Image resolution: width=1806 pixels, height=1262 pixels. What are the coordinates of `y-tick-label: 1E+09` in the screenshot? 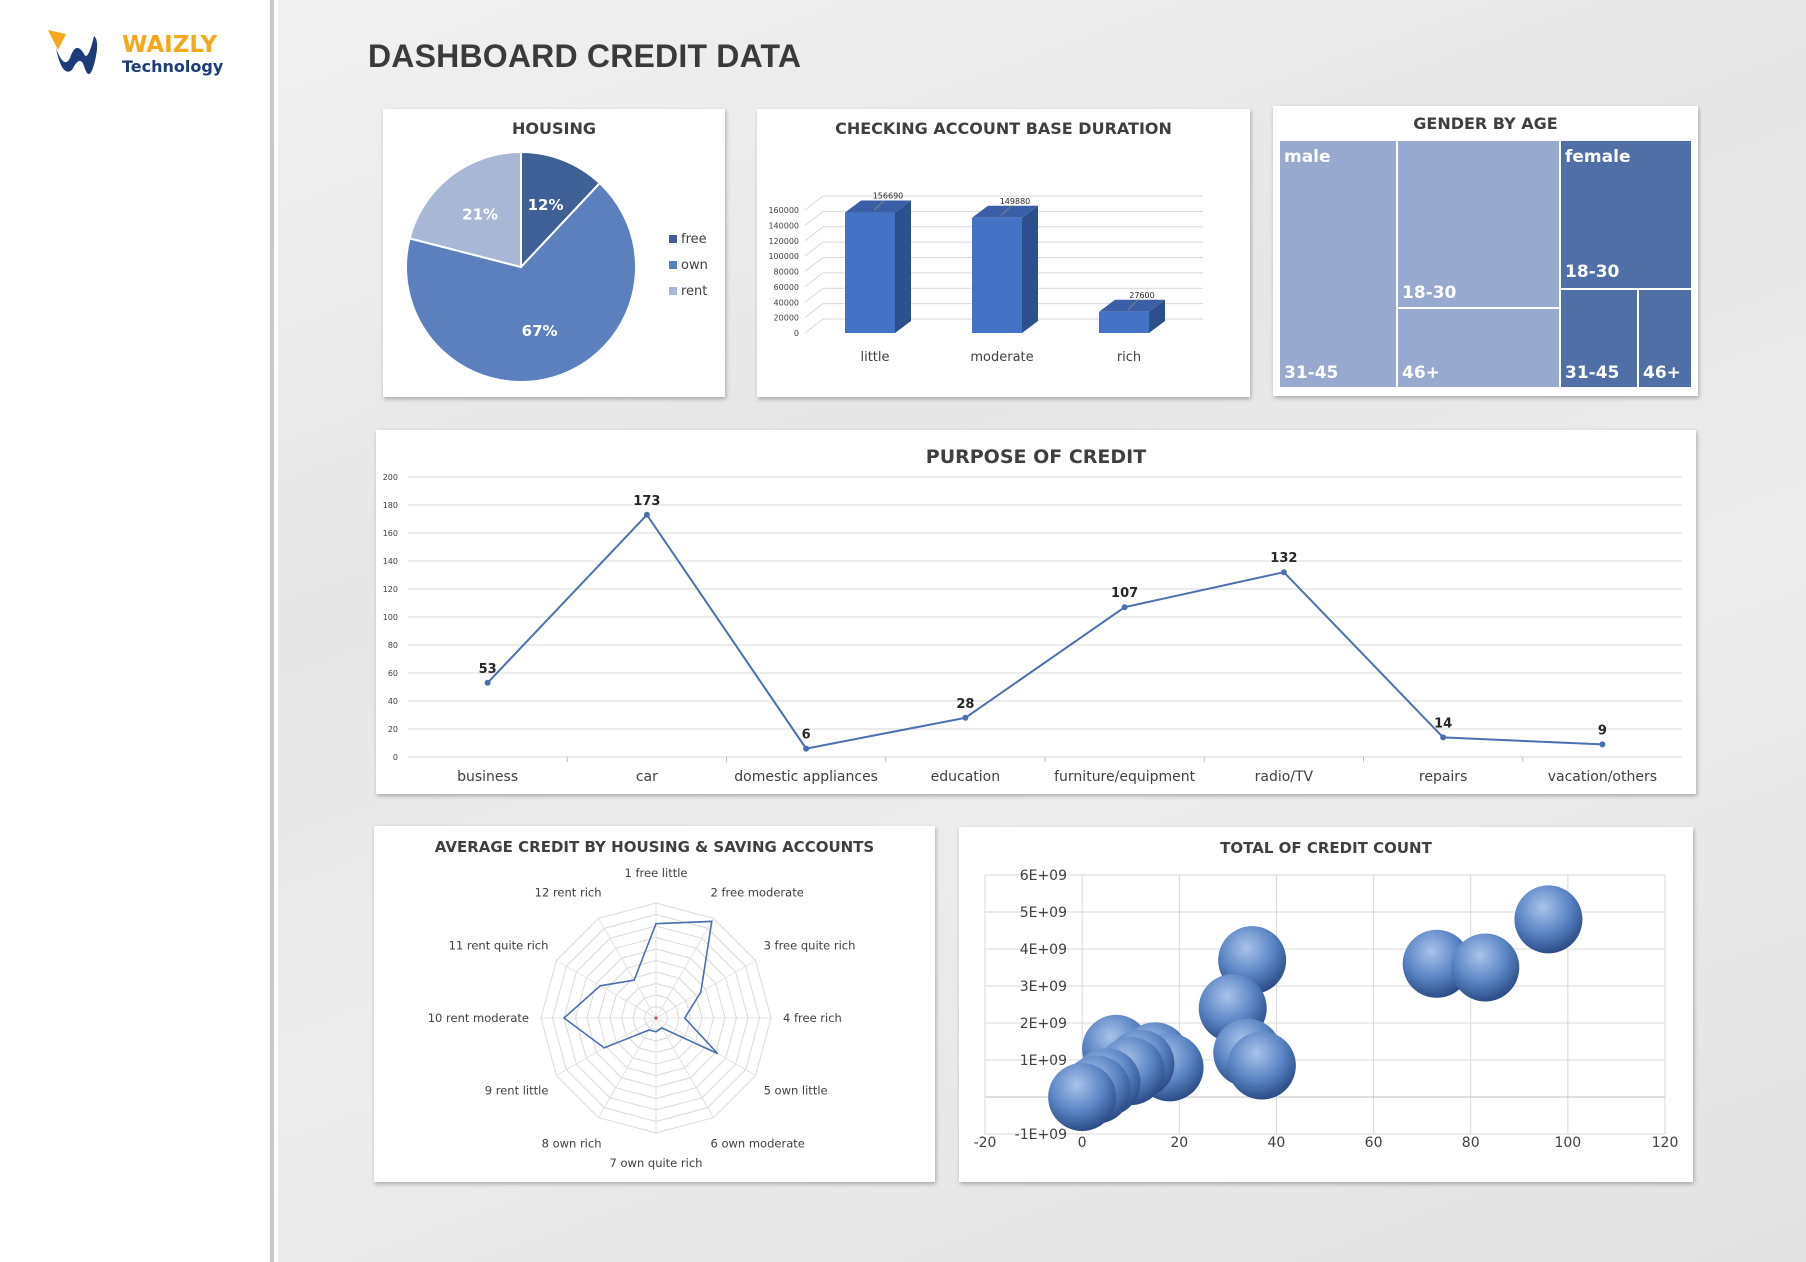 It's located at (1043, 1061).